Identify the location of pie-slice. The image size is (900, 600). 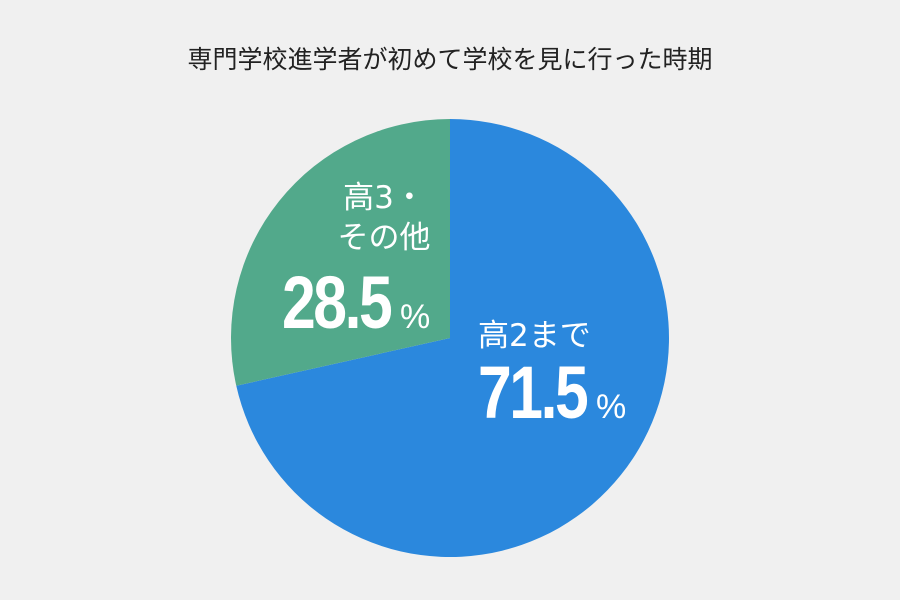
(340, 252).